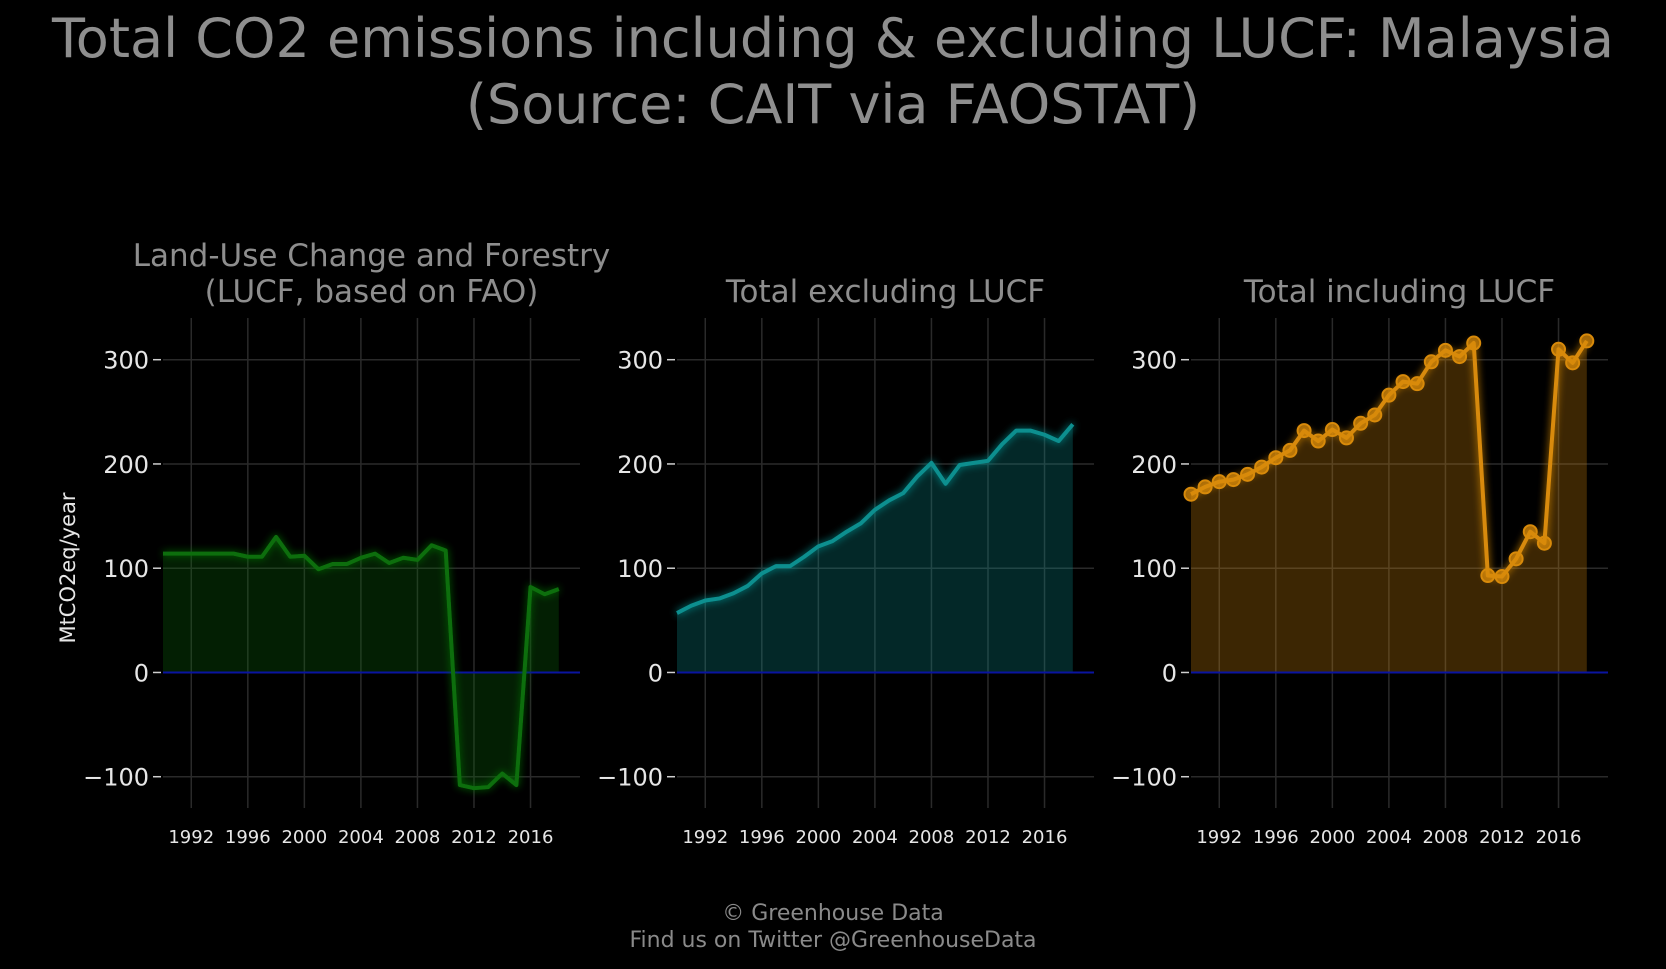 Image resolution: width=1666 pixels, height=969 pixels. Describe the element at coordinates (833, 913) in the screenshot. I see `caption-line-1: © Greenhouse Data` at that location.